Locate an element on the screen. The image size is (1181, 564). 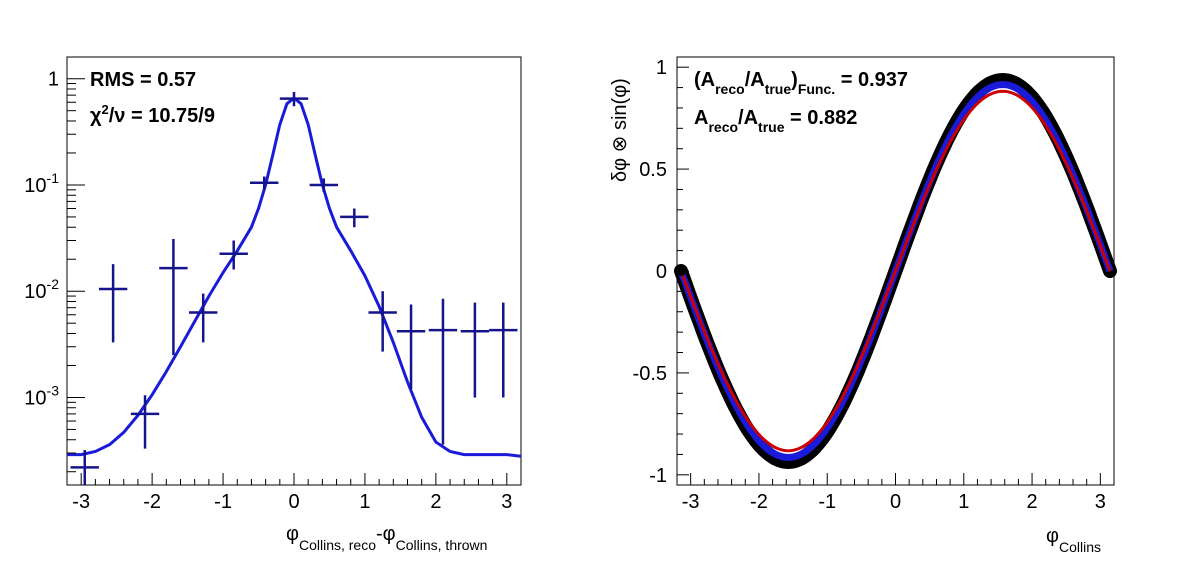
ann2-mid: /A is located at coordinates (748, 118).